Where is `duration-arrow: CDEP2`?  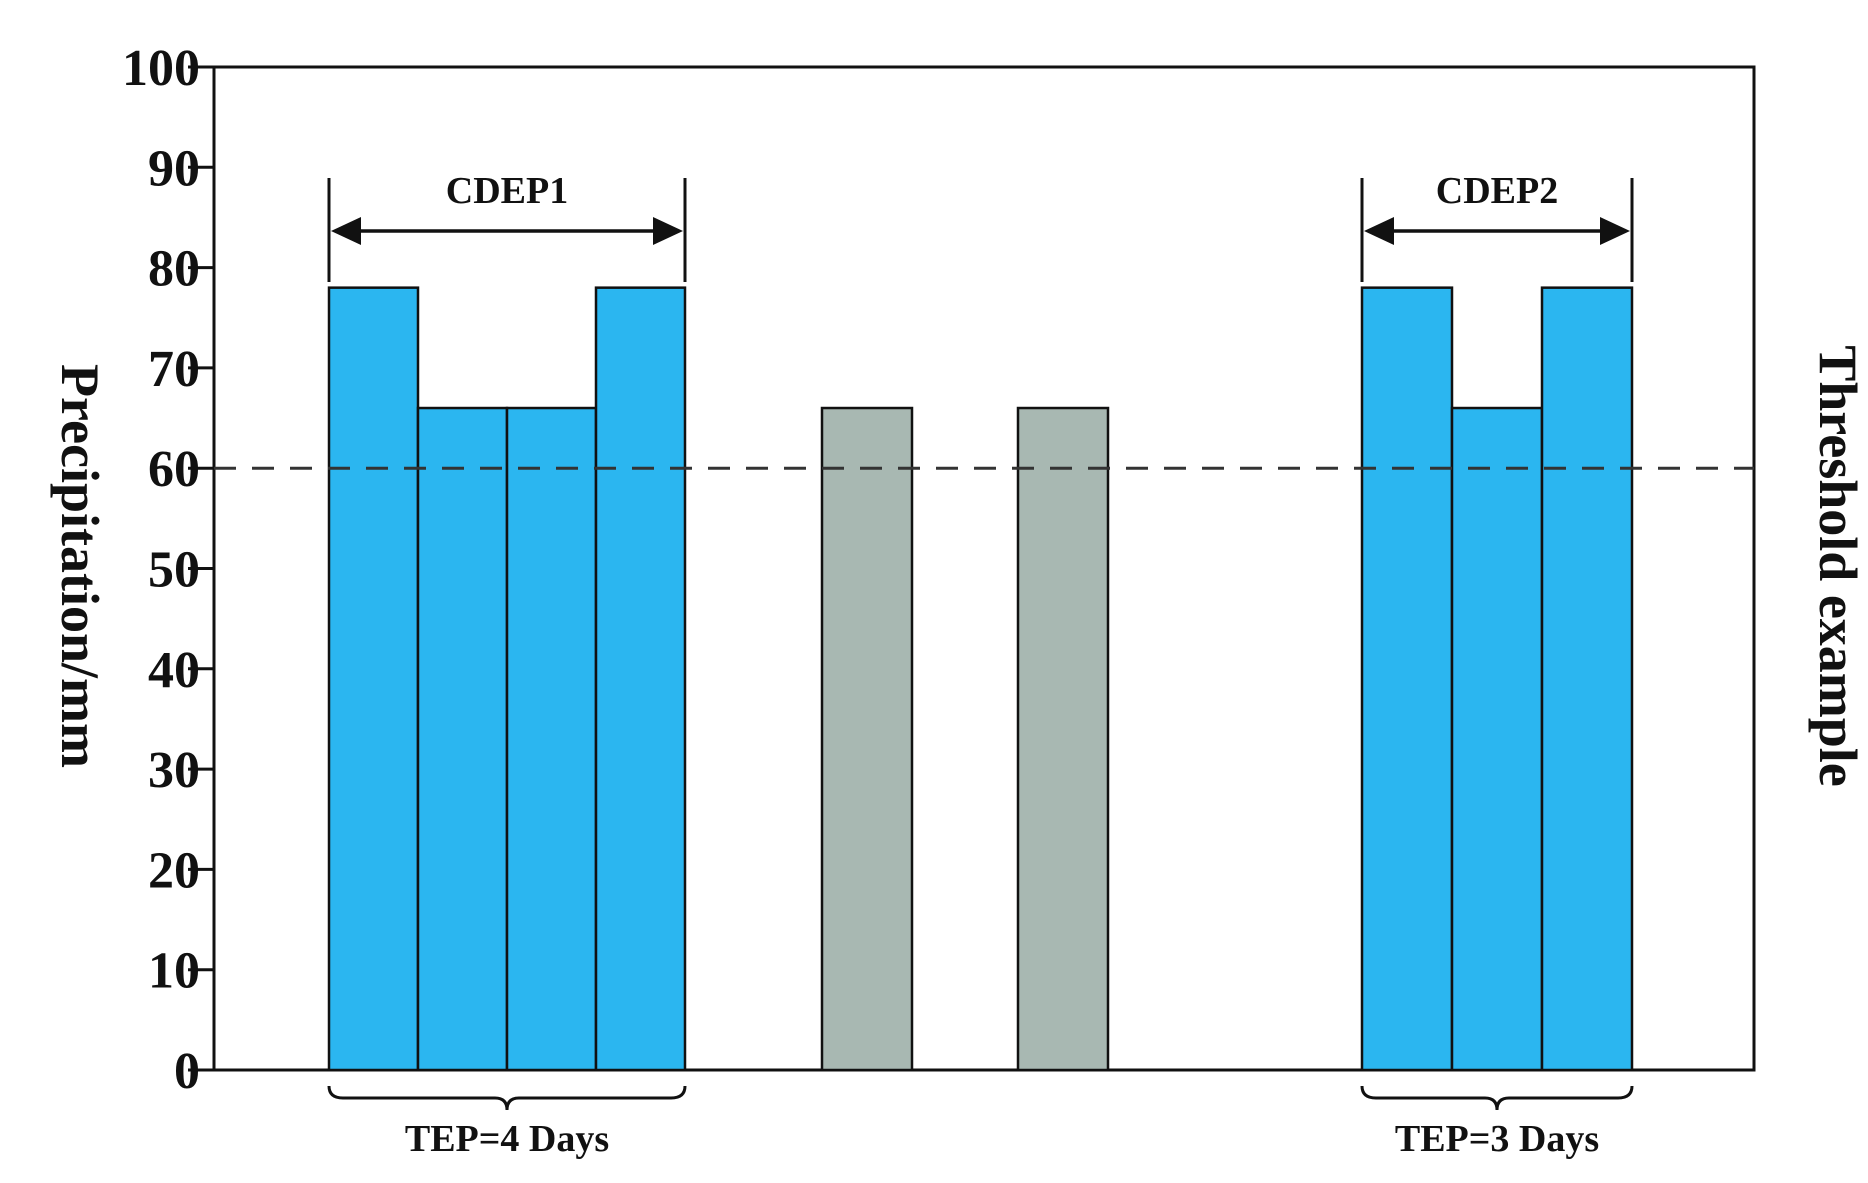
duration-arrow: CDEP2 is located at coordinates (1497, 226).